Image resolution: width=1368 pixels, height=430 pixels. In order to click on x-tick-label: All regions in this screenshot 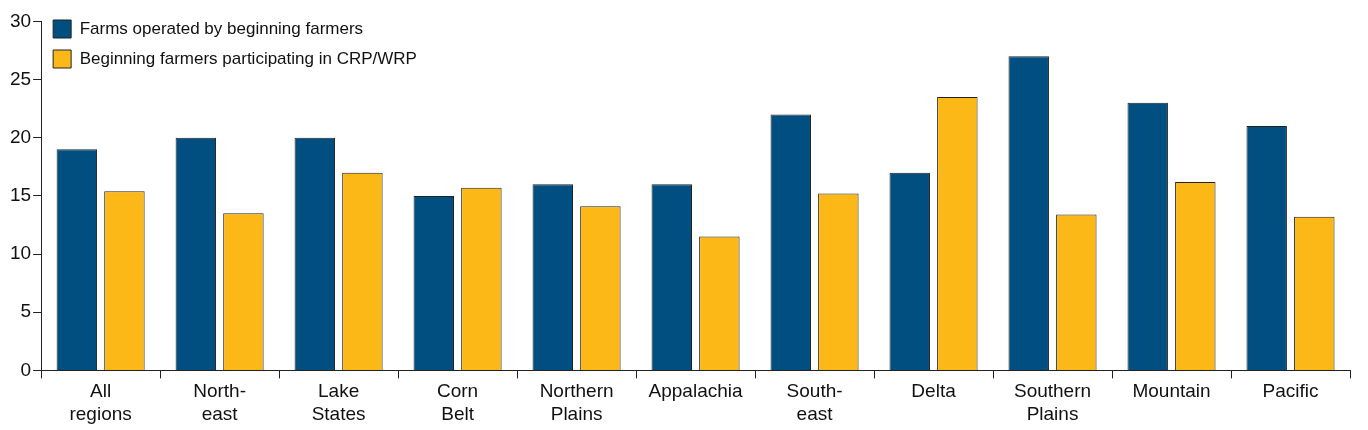, I will do `click(100, 402)`.